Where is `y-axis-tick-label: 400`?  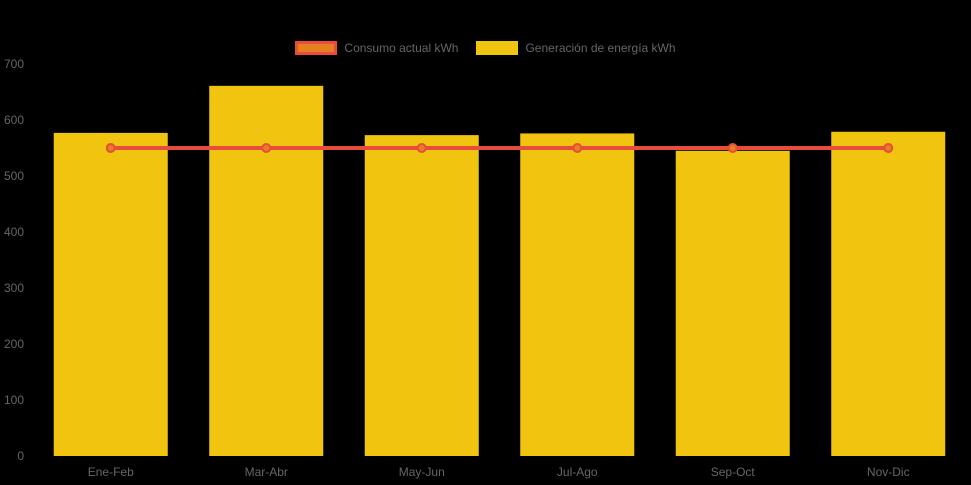
y-axis-tick-label: 400 is located at coordinates (14, 232).